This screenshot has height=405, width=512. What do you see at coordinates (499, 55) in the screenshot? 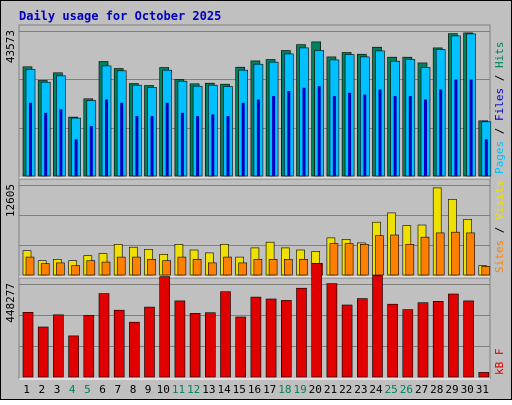
I see `panel-top-legend-part-4: Hits` at bounding box center [499, 55].